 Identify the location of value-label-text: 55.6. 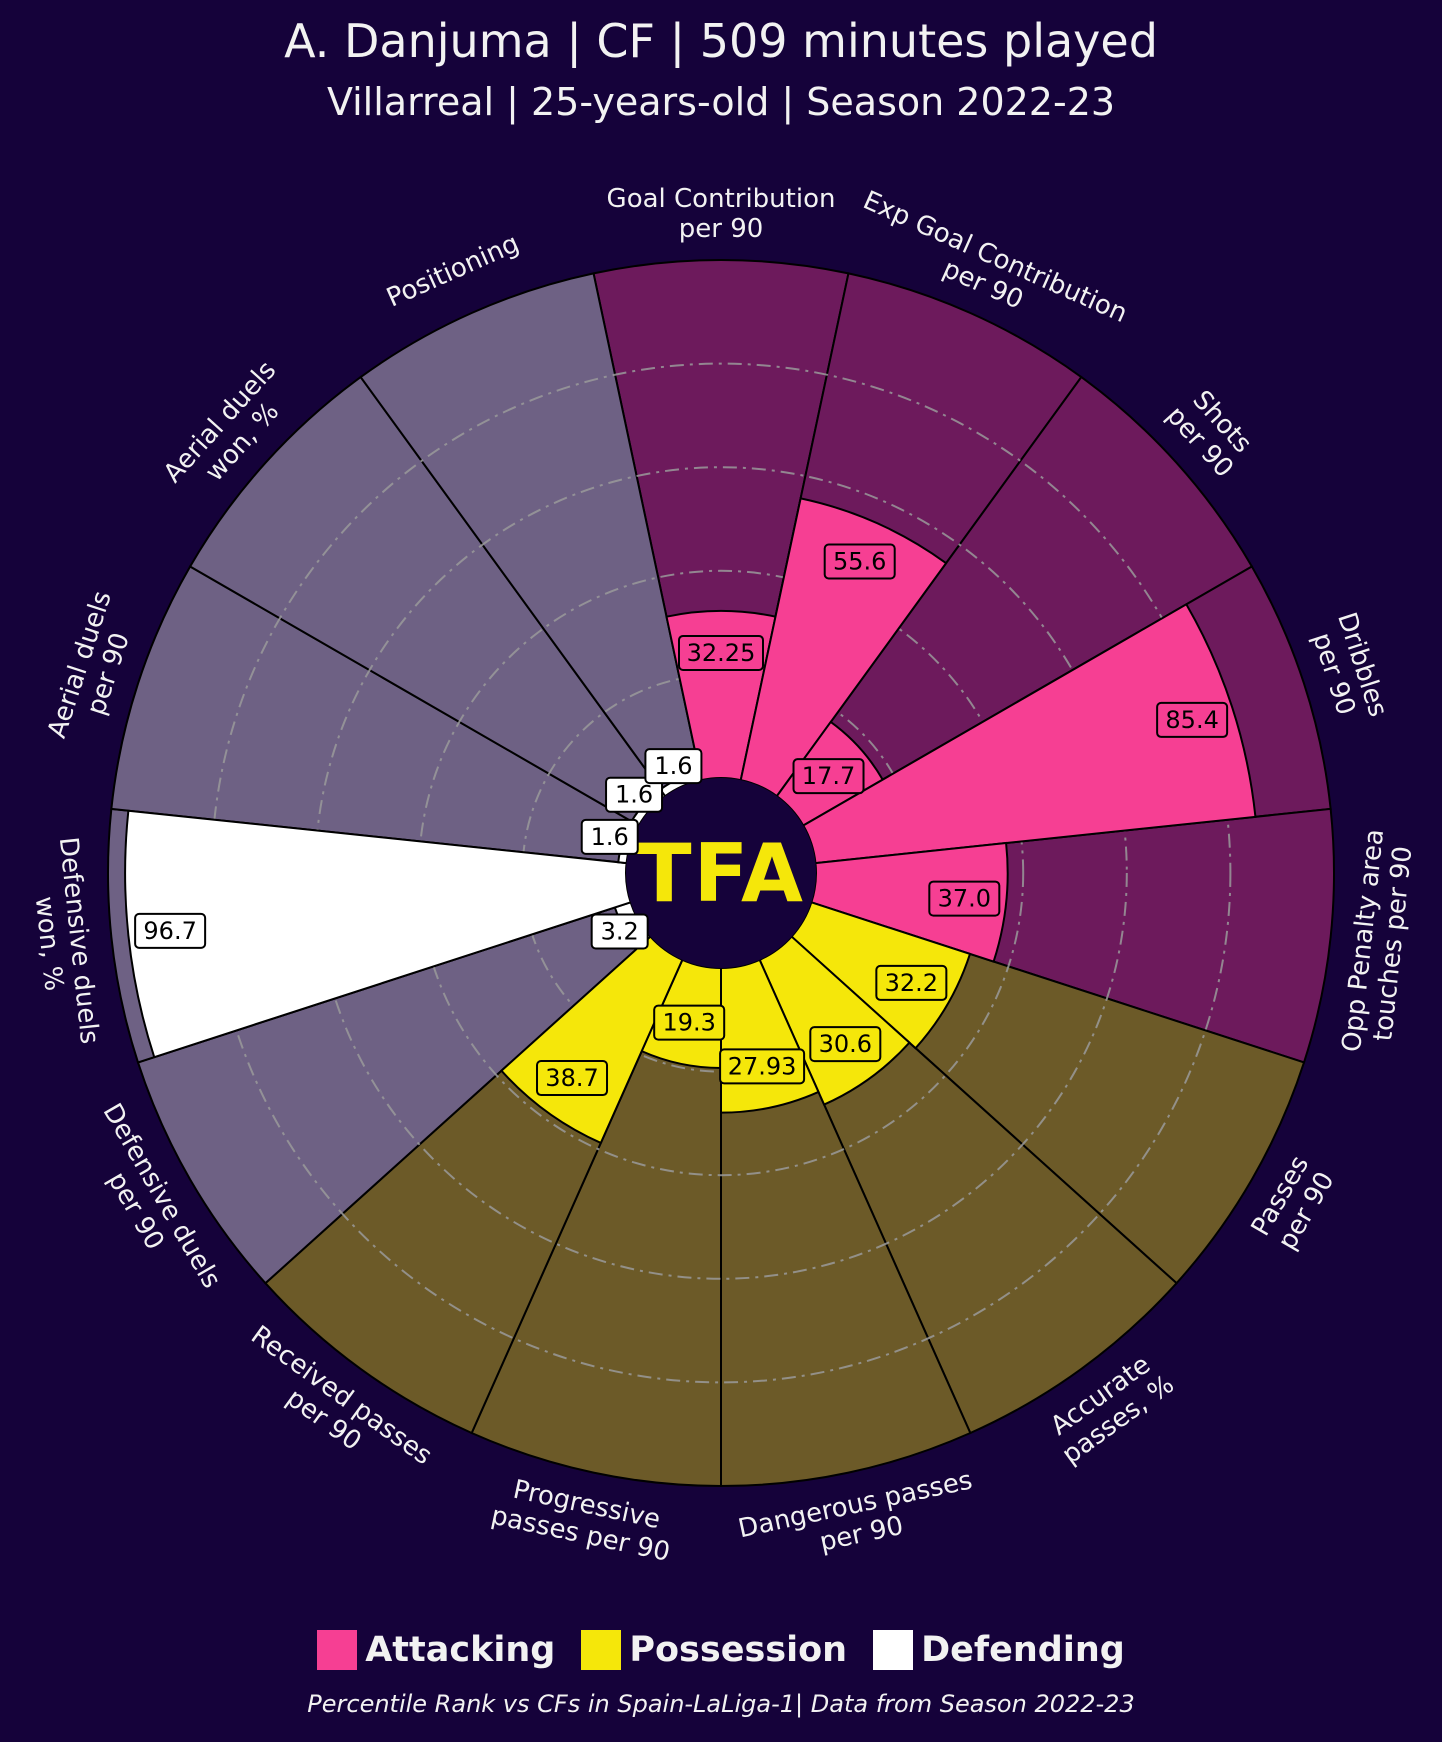
(859, 561).